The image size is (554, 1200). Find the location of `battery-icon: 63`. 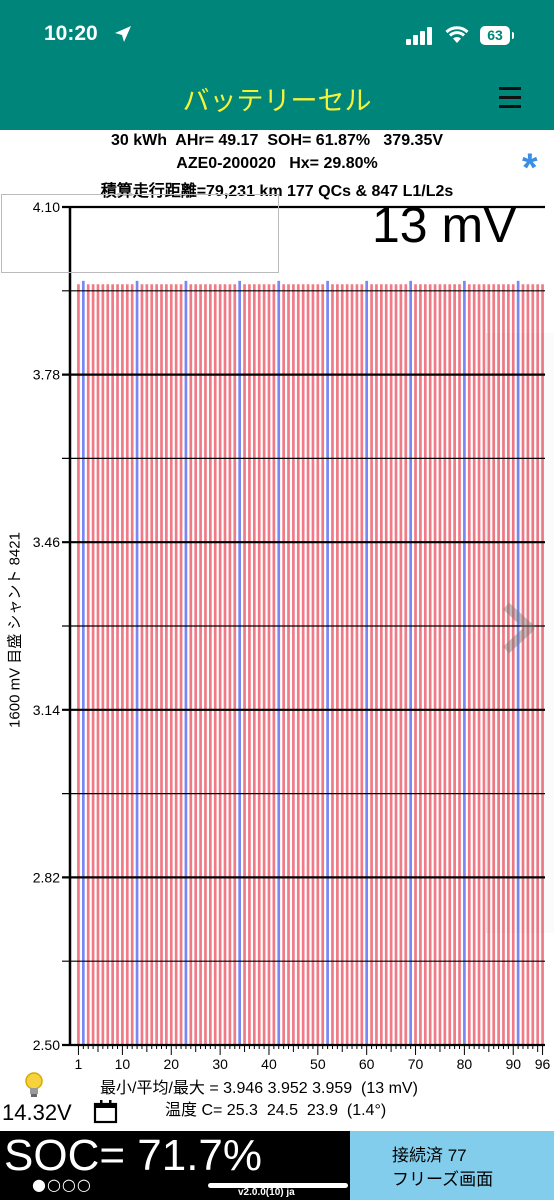

battery-icon: 63 is located at coordinates (497, 35).